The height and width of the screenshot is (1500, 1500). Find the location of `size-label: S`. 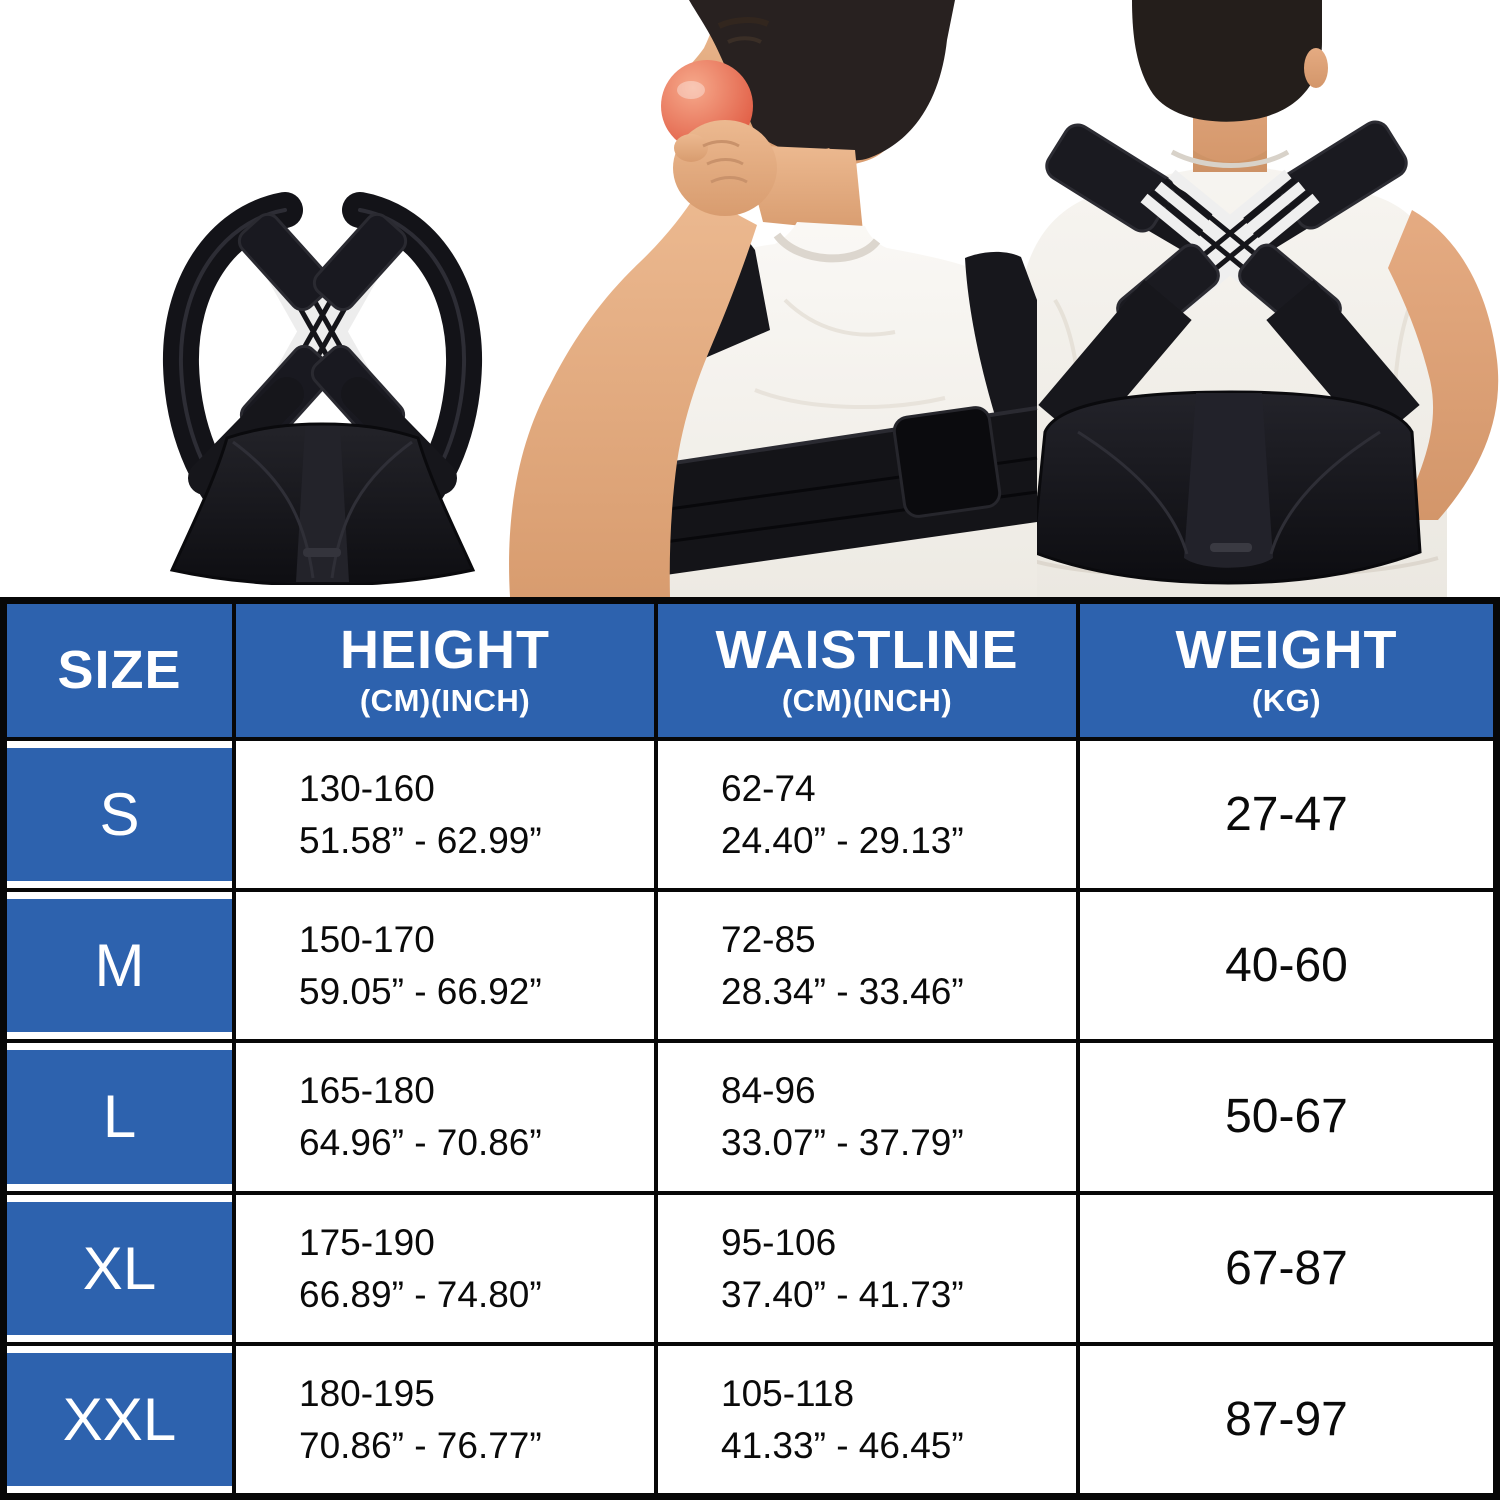

size-label: S is located at coordinates (119, 815).